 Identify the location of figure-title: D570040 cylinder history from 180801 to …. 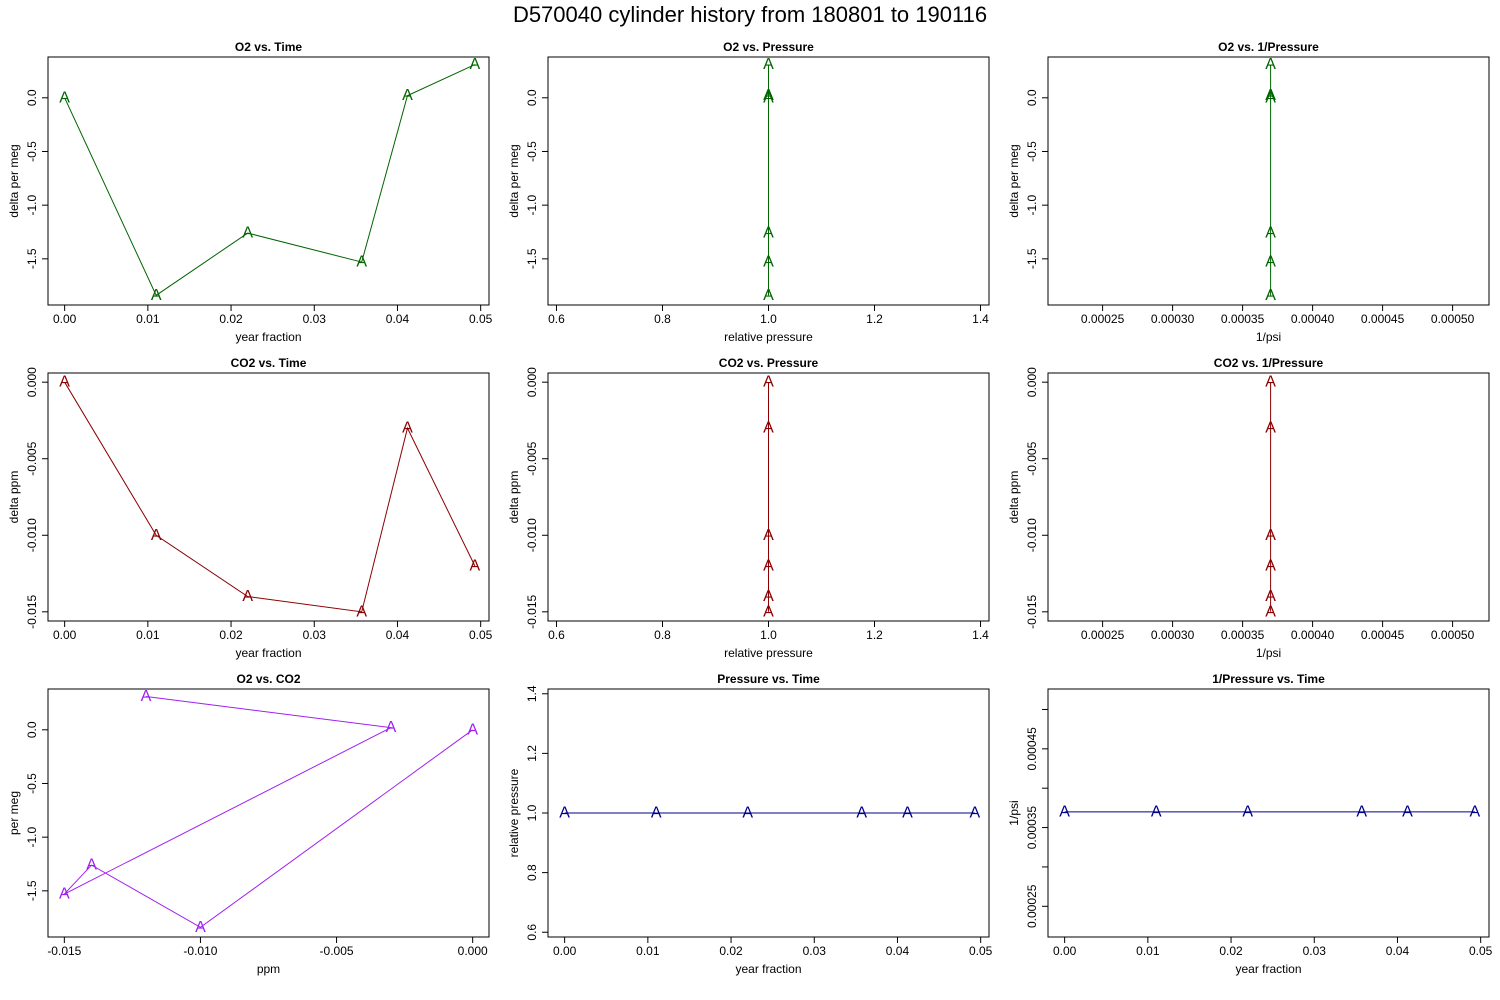
(750, 14).